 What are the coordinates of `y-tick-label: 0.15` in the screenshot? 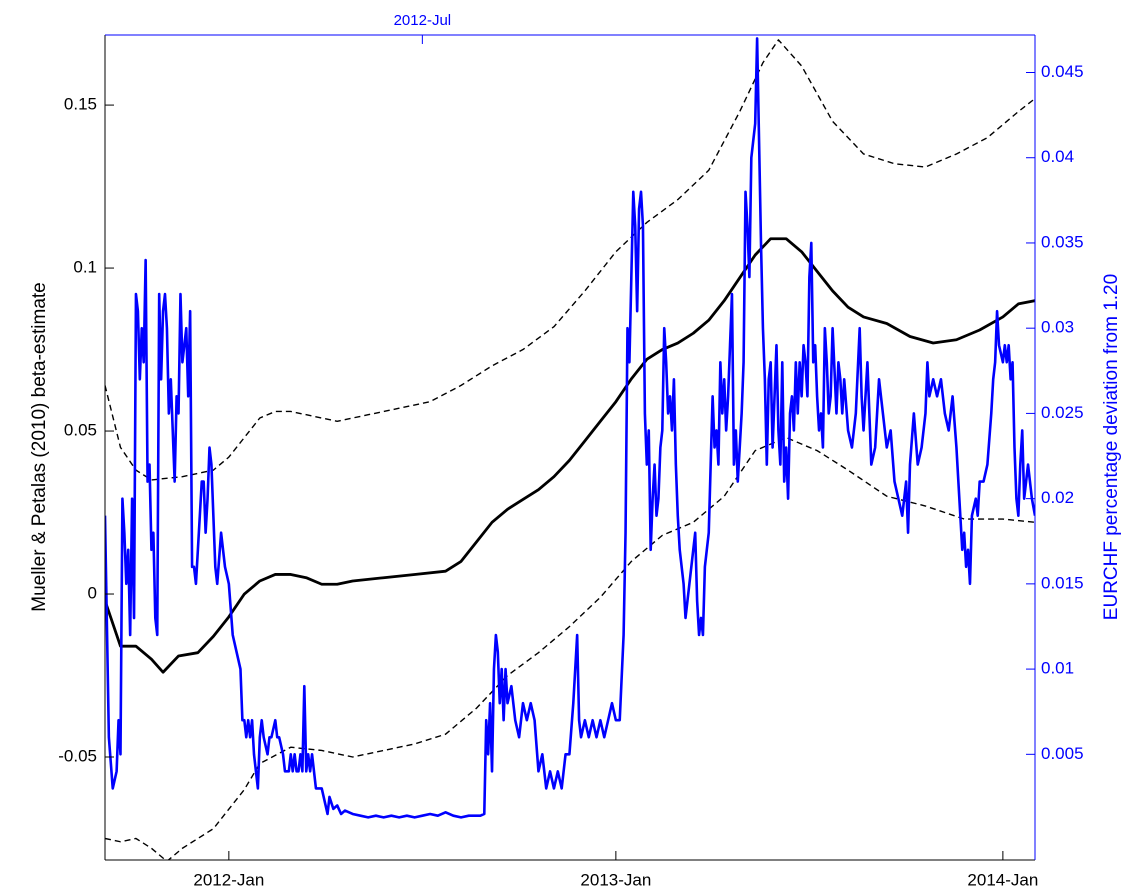 It's located at (80, 104).